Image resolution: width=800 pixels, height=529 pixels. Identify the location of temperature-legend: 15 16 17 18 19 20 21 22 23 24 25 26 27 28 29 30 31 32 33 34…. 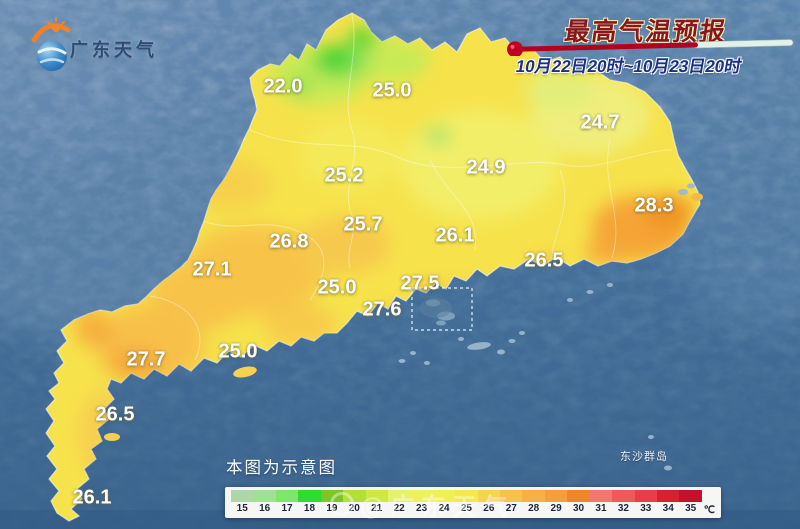
(473, 502).